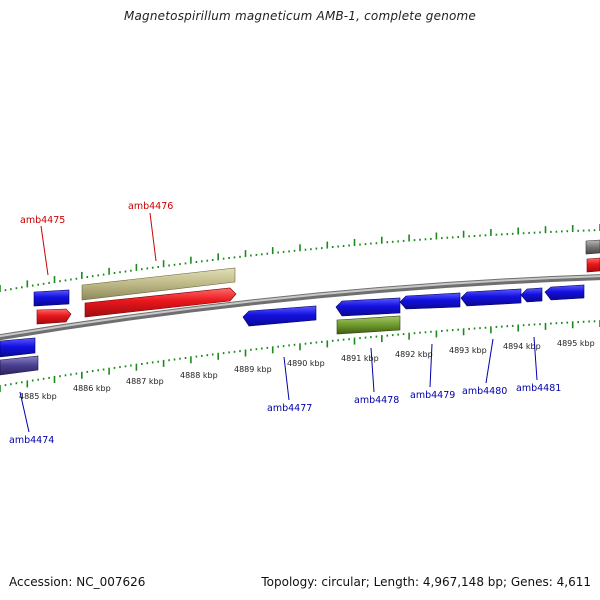  What do you see at coordinates (51, 298) in the screenshot?
I see `gene-blue-upper-left` at bounding box center [51, 298].